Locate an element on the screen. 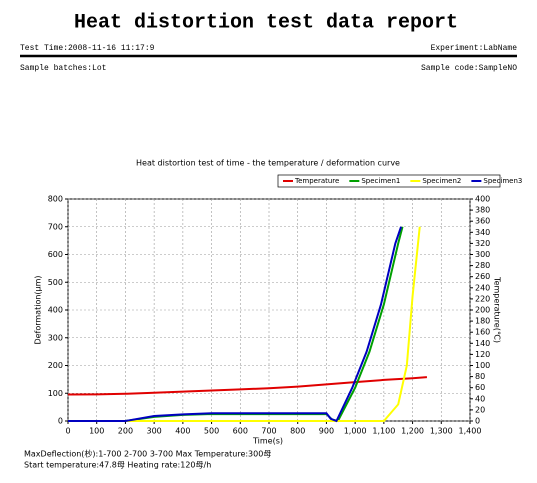 The width and height of the screenshot is (537, 483). y-tick-label: 0 is located at coordinates (60, 421).